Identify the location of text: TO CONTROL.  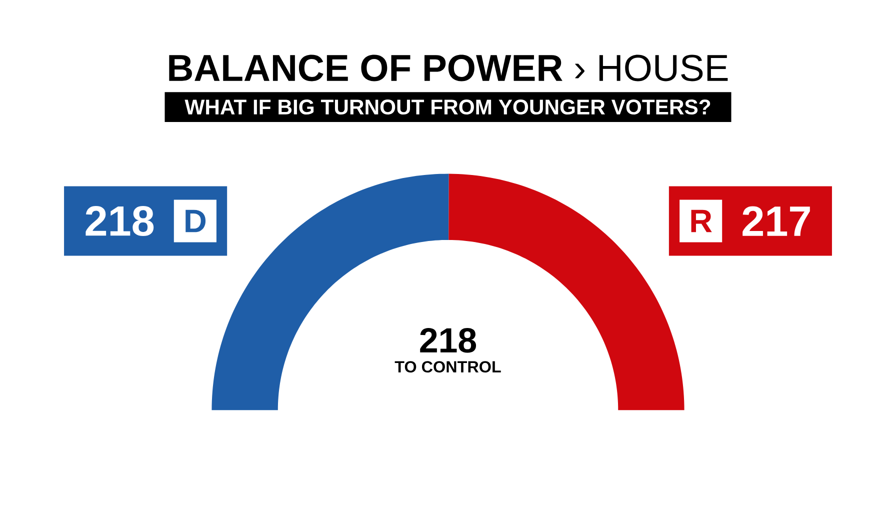
(447, 367).